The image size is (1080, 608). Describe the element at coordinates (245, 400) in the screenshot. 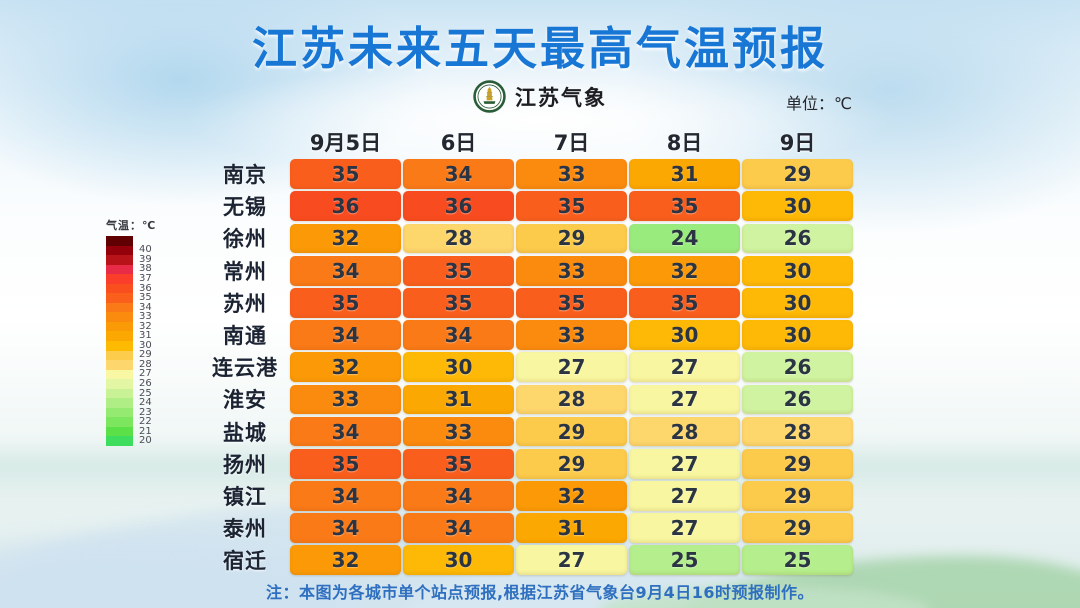

I see `city-label: 淮安` at that location.